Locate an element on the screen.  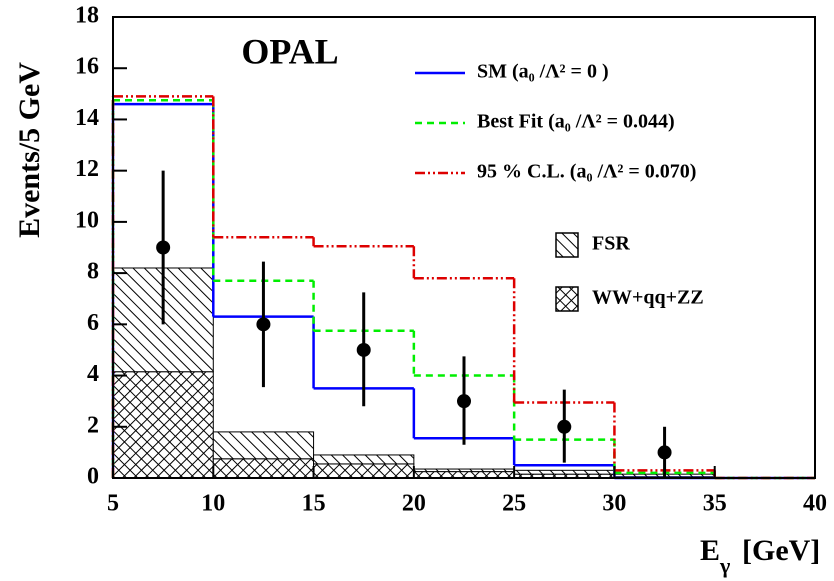
x-axis-label: E is located at coordinates (710, 550).